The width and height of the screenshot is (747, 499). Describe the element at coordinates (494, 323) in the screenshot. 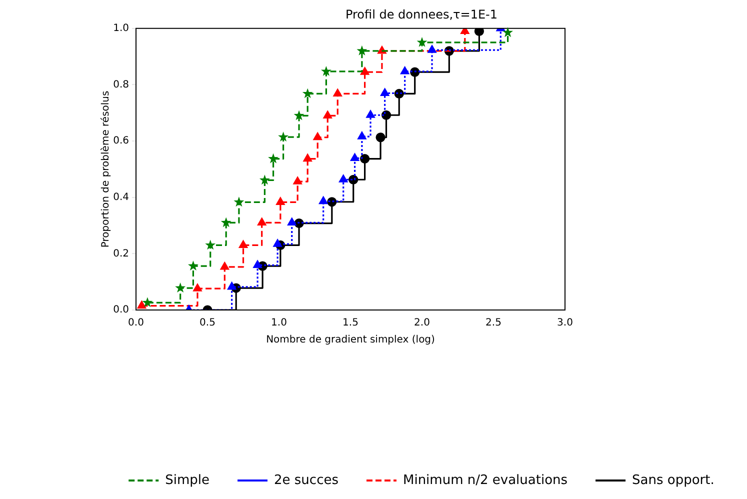

I see `x-tick-label: 2.5` at that location.